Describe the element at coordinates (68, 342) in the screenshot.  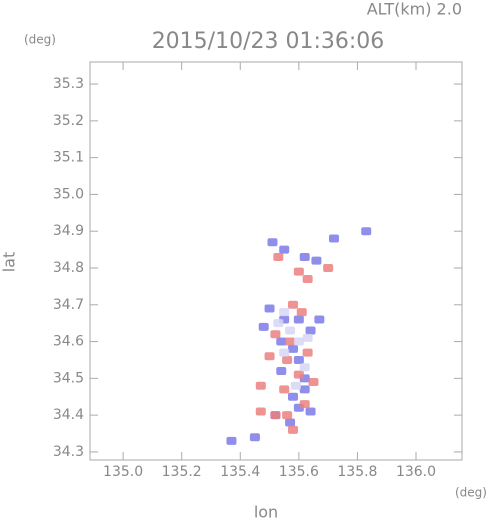
I see `y-tick-label: 34.6` at that location.